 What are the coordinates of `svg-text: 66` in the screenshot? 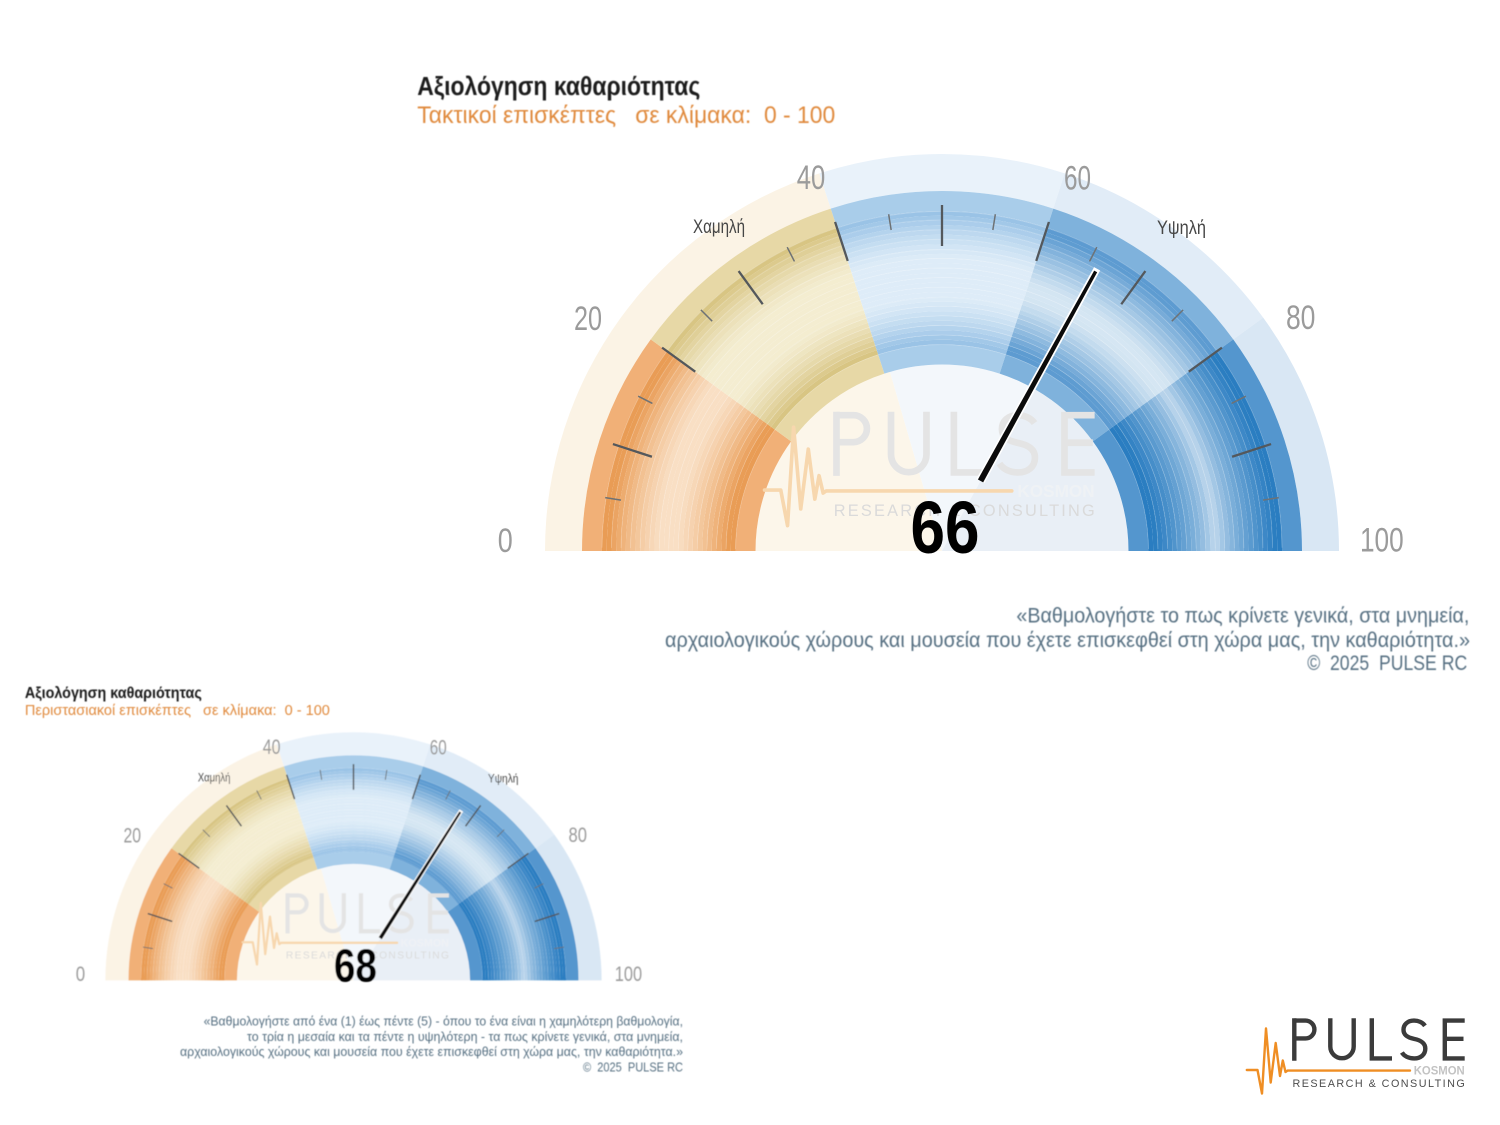 It's located at (945, 527).